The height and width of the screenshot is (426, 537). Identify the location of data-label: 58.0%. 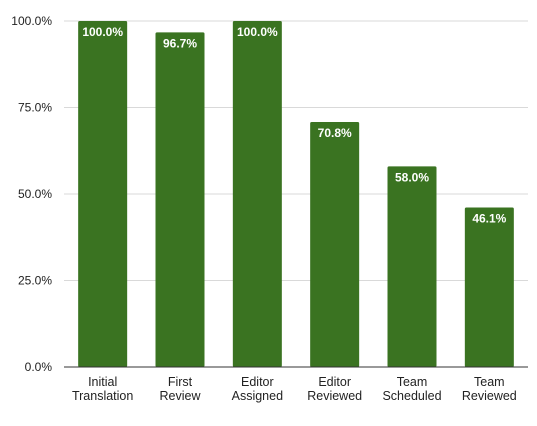
(412, 177).